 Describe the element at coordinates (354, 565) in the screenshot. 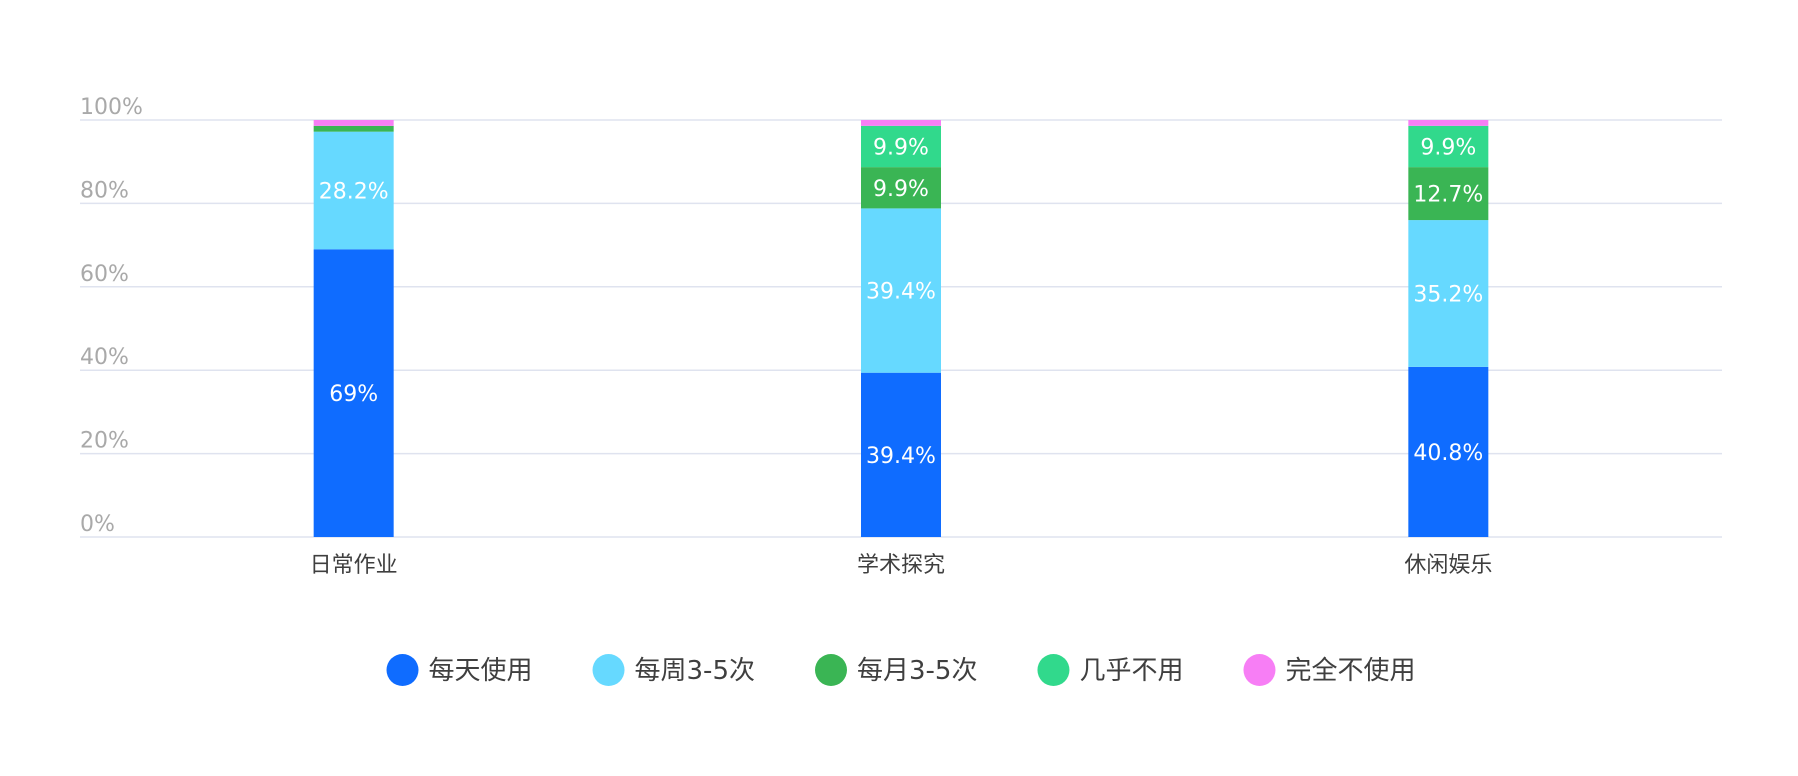

I see `x-tick-label: 日常作业` at that location.